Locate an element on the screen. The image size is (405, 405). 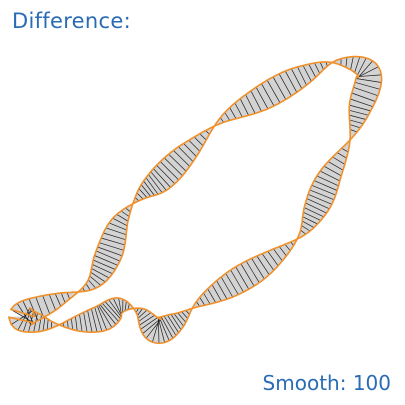
smooth-label: Smooth: is located at coordinates (304, 383).